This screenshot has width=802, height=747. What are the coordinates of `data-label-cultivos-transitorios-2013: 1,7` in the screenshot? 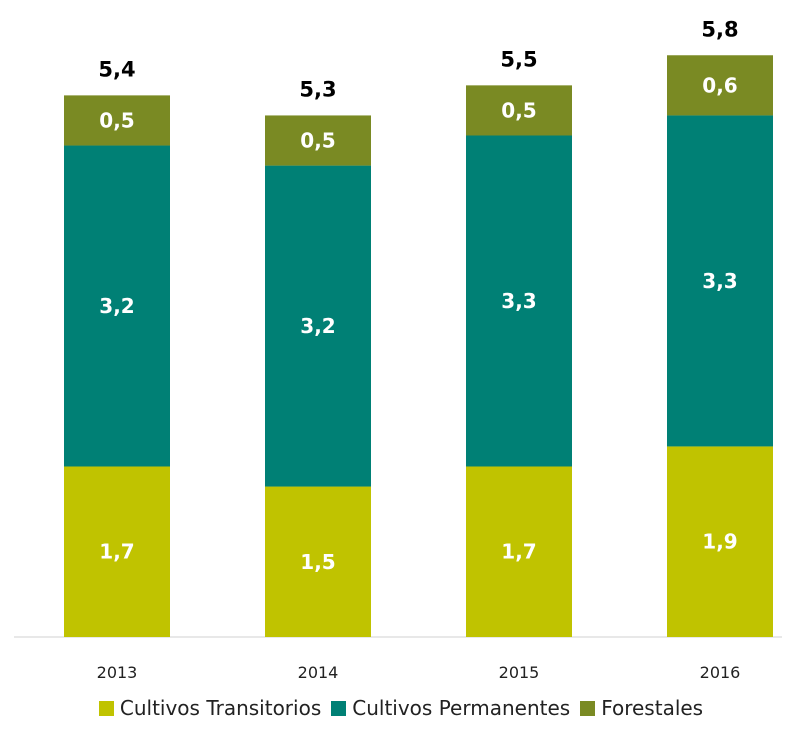 It's located at (116, 552).